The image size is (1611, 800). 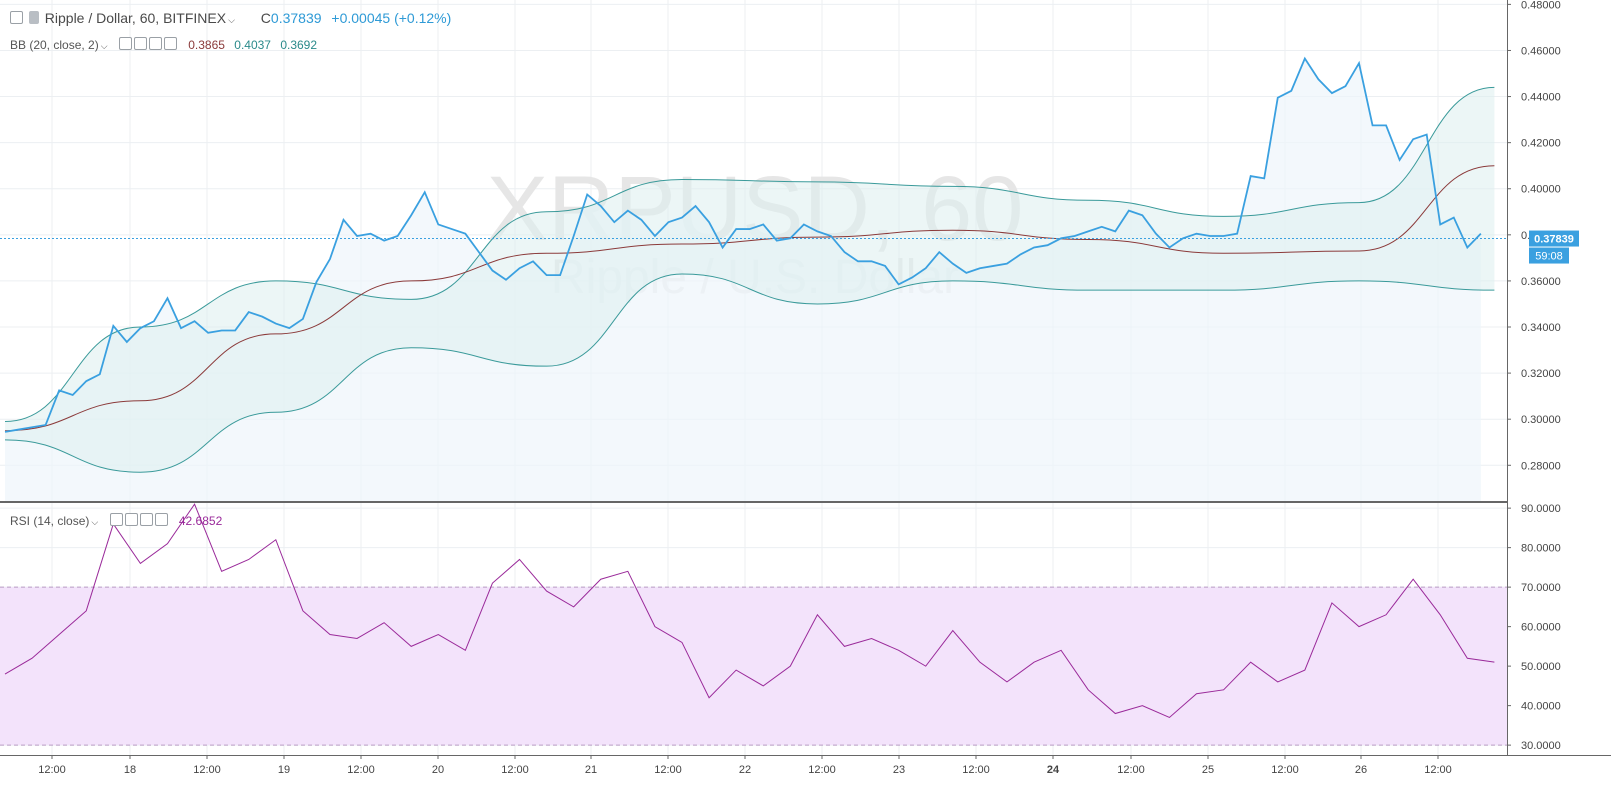 What do you see at coordinates (1541, 98) in the screenshot?
I see `price-tick-label: 0.44000` at bounding box center [1541, 98].